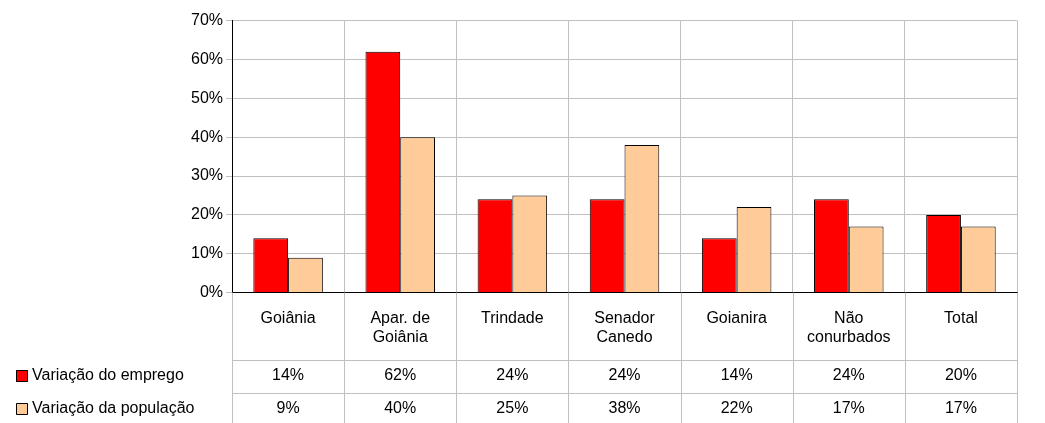  I want to click on y-tick-label: 40%, so click(207, 136).